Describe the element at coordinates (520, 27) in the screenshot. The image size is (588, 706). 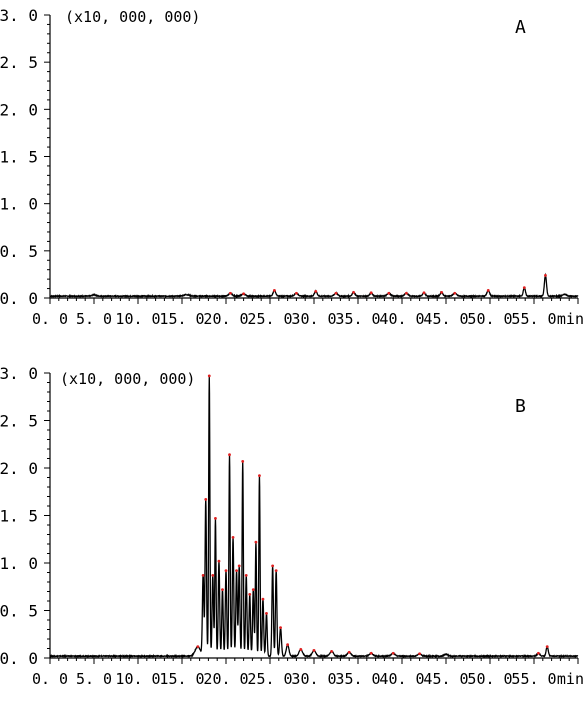
I see `panel-label: A` at that location.